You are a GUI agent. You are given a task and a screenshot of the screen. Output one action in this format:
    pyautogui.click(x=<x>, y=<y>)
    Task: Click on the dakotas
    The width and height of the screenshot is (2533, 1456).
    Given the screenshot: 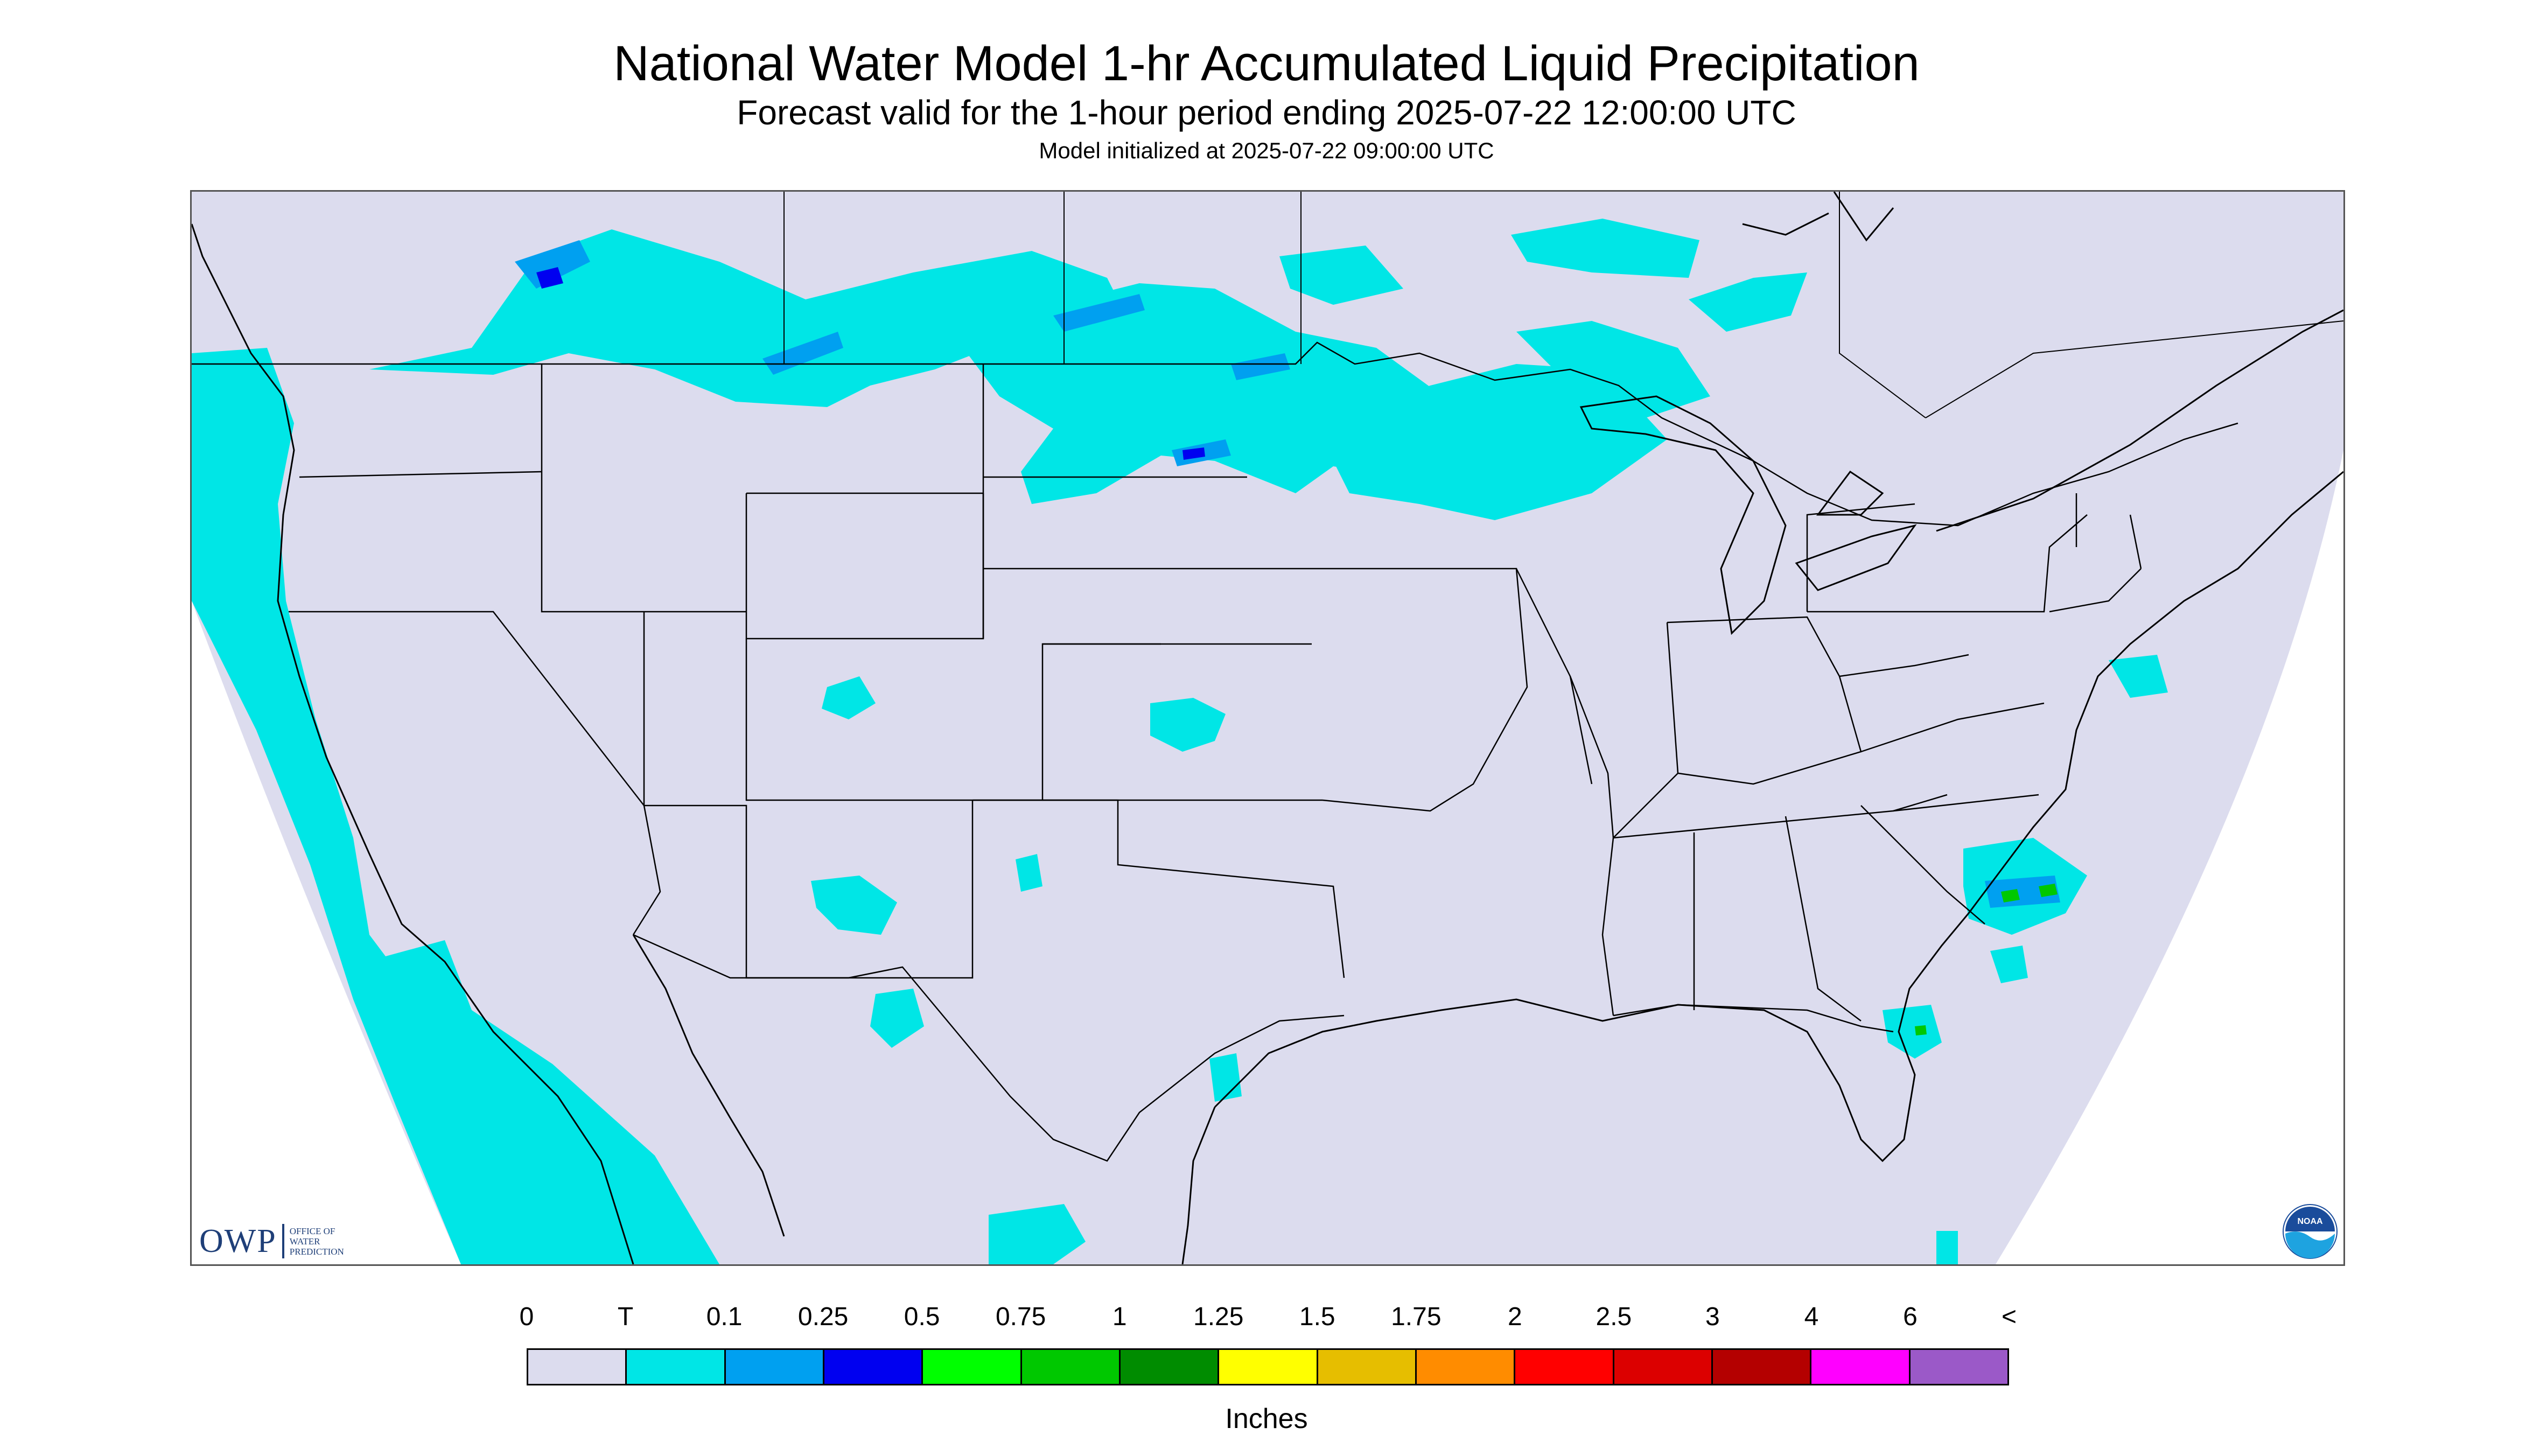 What is the action you would take?
    pyautogui.click(x=1125, y=501)
    